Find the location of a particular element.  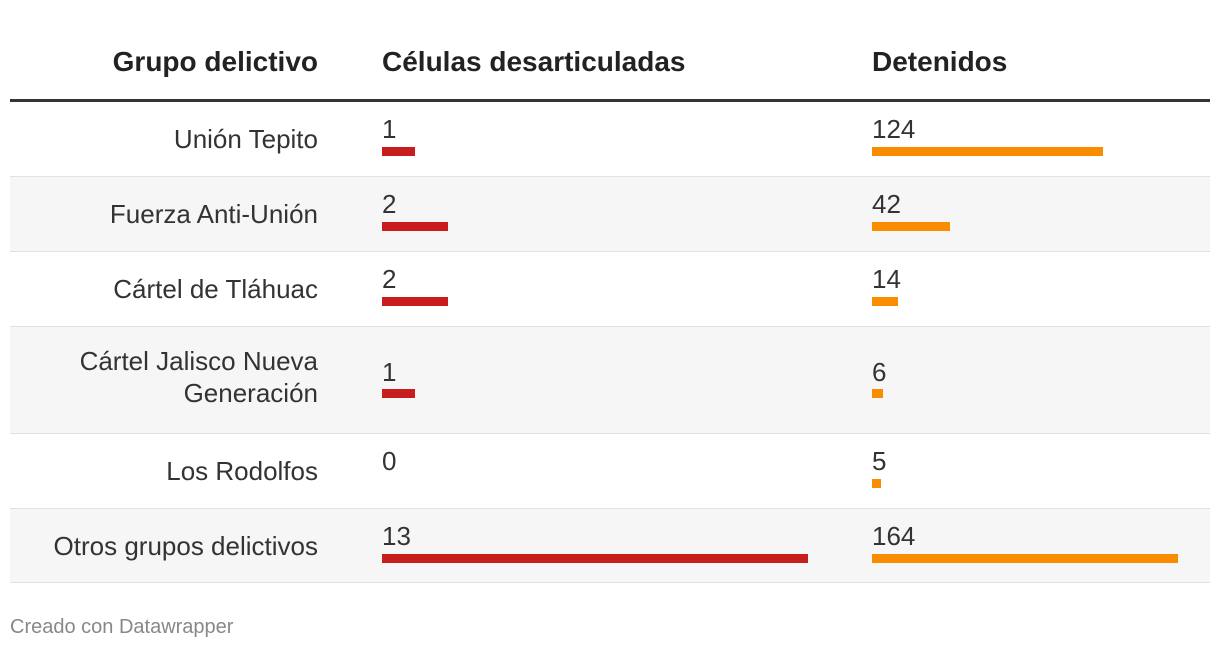

group-name: Los Rodolfos is located at coordinates (242, 471).